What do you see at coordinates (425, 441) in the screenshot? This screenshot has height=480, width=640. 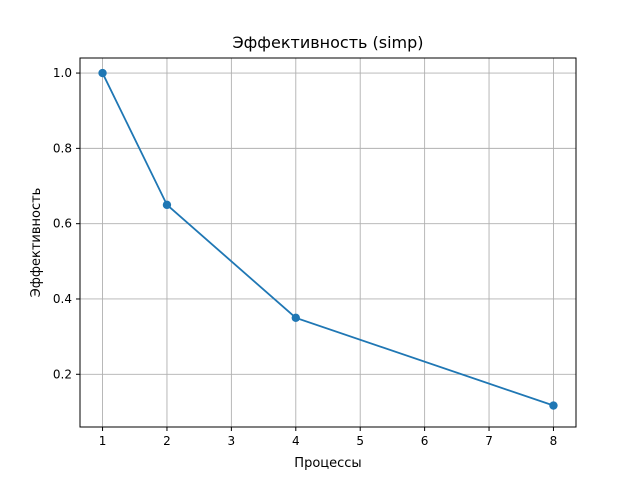 I see `x-tick-label: 6` at bounding box center [425, 441].